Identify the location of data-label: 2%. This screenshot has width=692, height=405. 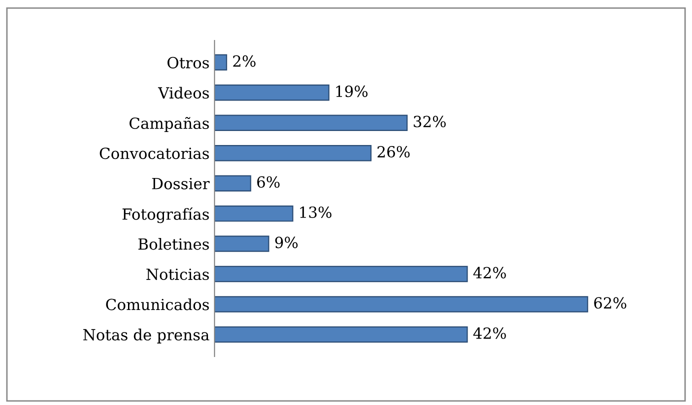
(244, 61).